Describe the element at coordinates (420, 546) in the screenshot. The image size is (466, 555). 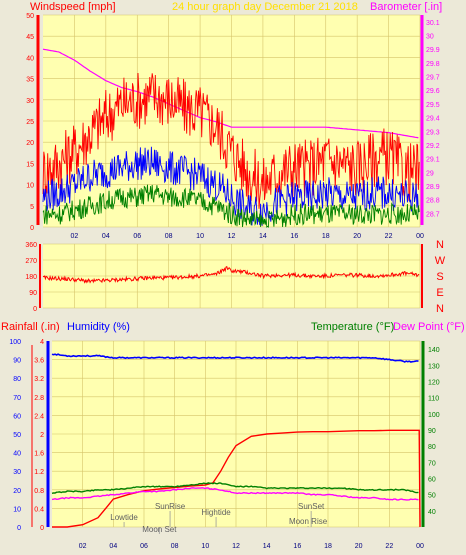
I see `climate-x-tick-label: 00` at that location.